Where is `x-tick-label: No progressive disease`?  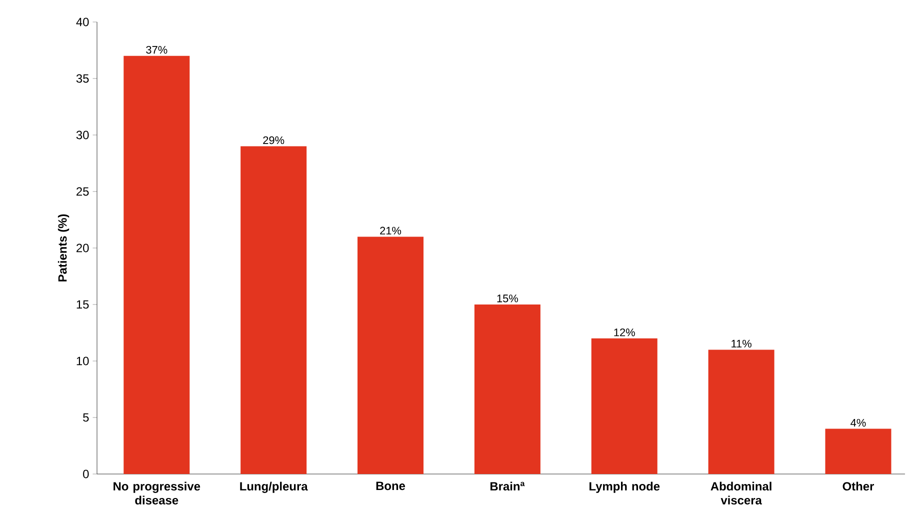 x-tick-label: No progressive disease is located at coordinates (157, 493).